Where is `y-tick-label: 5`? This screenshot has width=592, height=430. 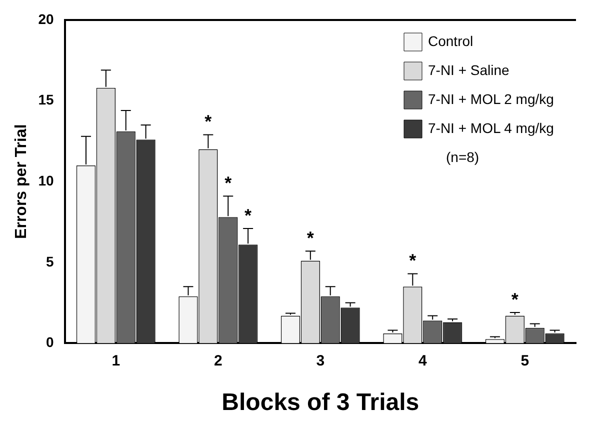 y-tick-label: 5 is located at coordinates (50, 261).